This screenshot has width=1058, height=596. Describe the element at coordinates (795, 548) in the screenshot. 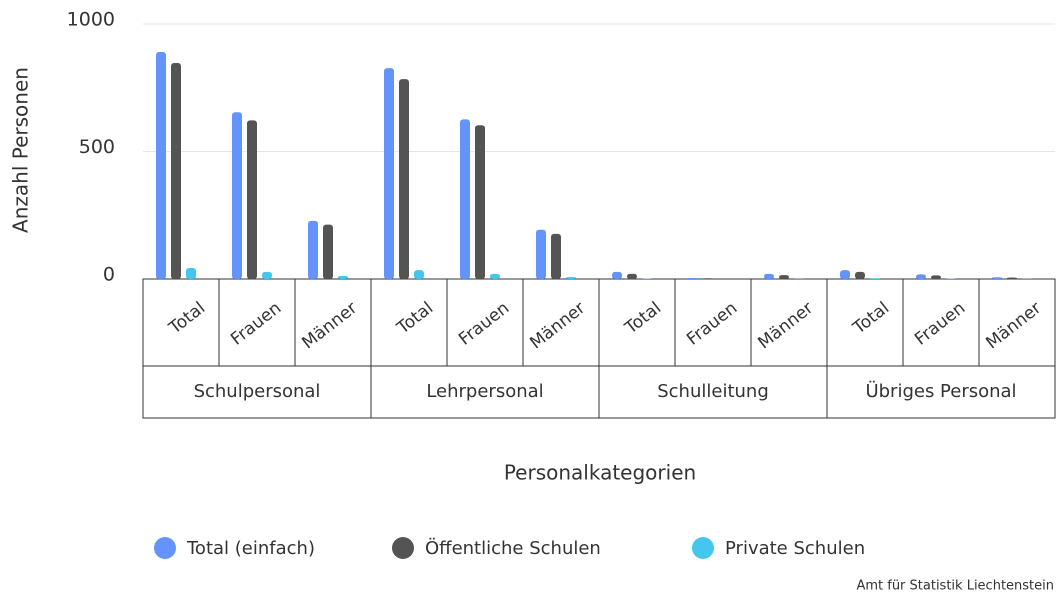

I see `legend-label: Private Schulen` at that location.